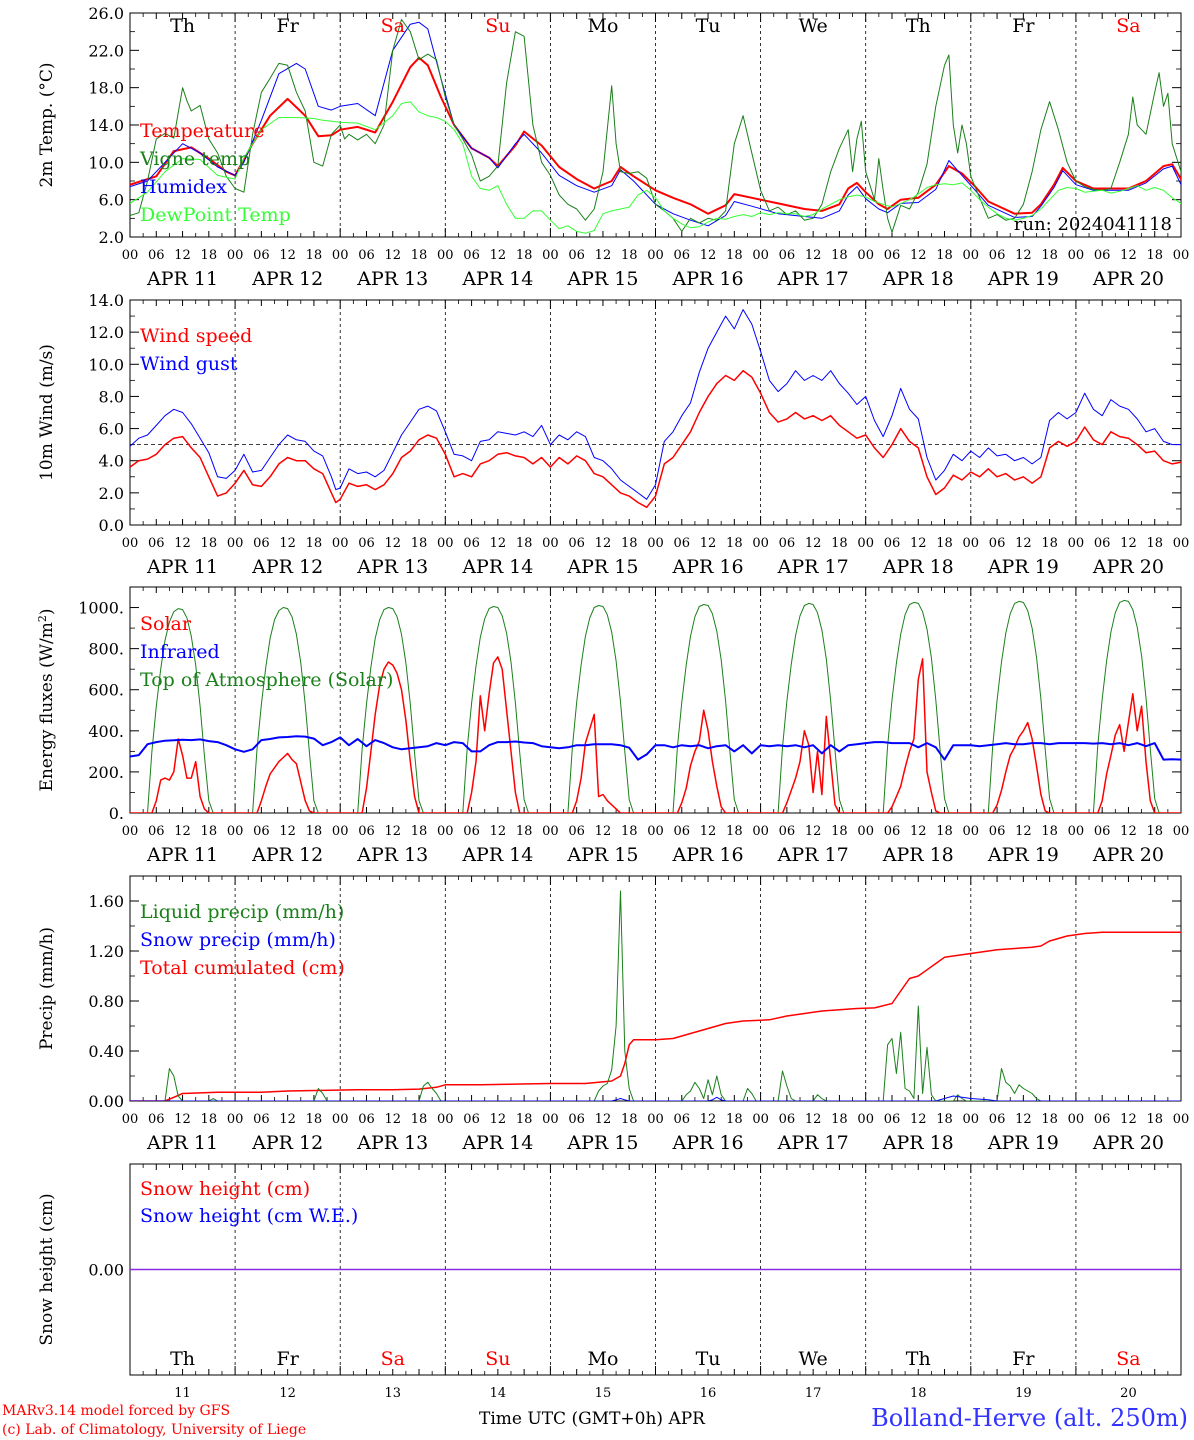 The width and height of the screenshot is (1194, 1440). I want to click on weekday-label: Mo, so click(602, 1359).